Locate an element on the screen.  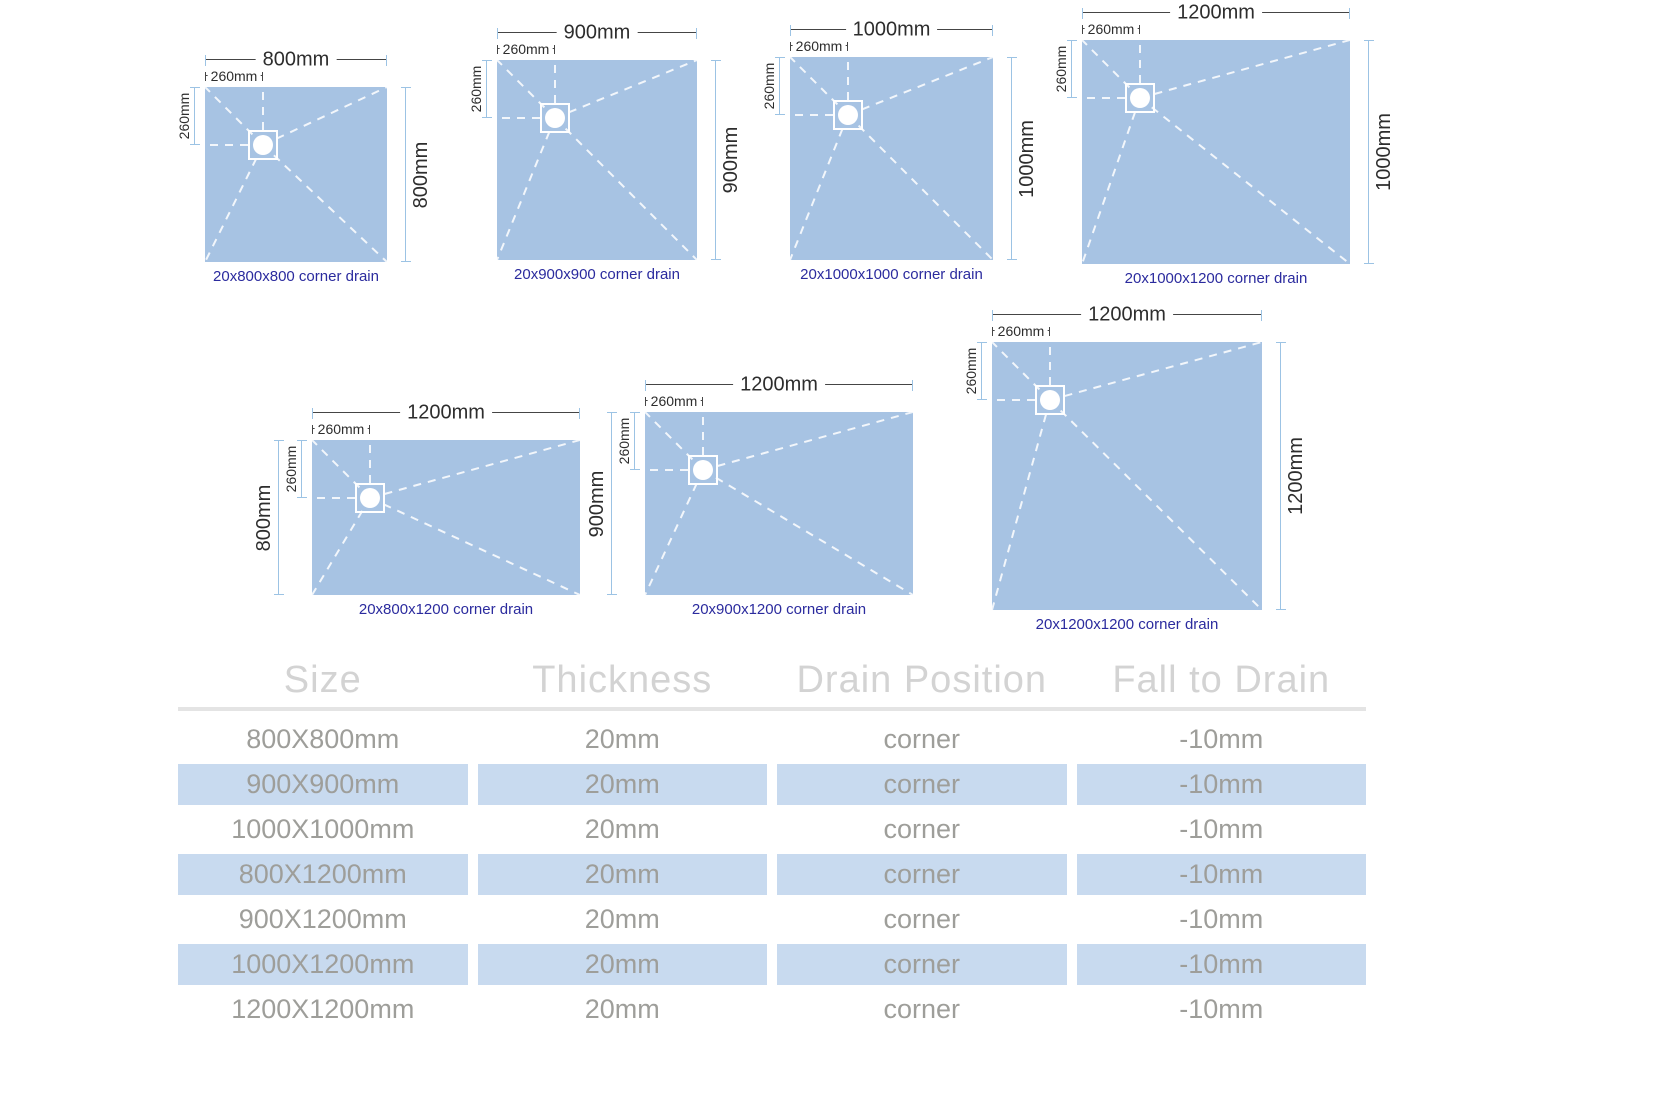
width-dimension: 900mm is located at coordinates (597, 33).